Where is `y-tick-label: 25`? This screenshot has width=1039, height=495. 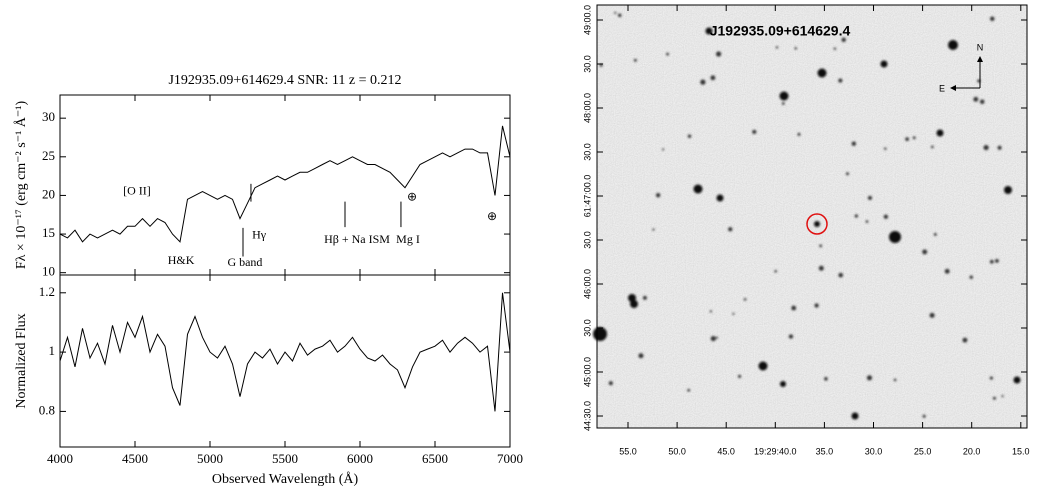 y-tick-label: 25 is located at coordinates (48, 155).